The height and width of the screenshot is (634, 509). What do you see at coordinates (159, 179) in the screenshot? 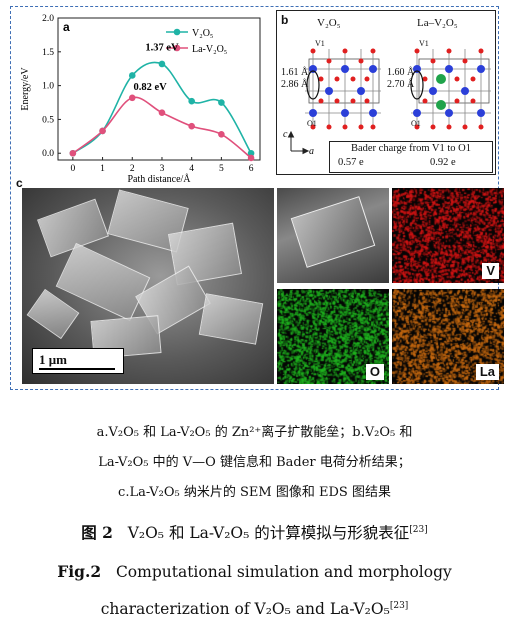
I see `x-axis-label: Path distance/Å` at bounding box center [159, 179].